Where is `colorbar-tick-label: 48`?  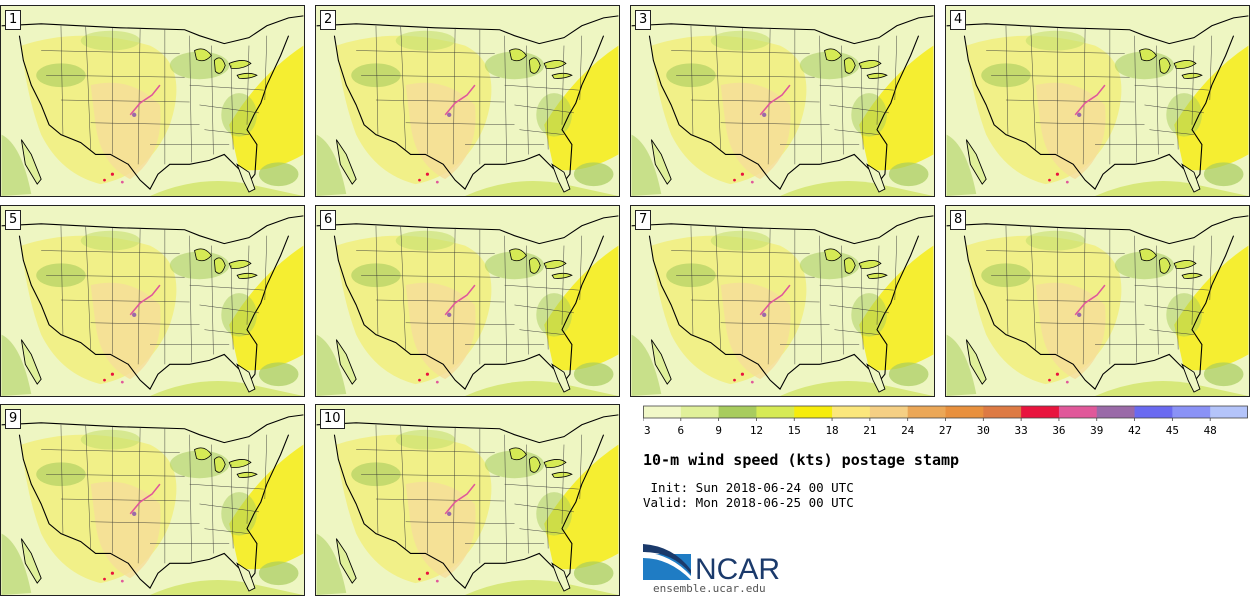
colorbar-tick-label: 48 is located at coordinates (1210, 430).